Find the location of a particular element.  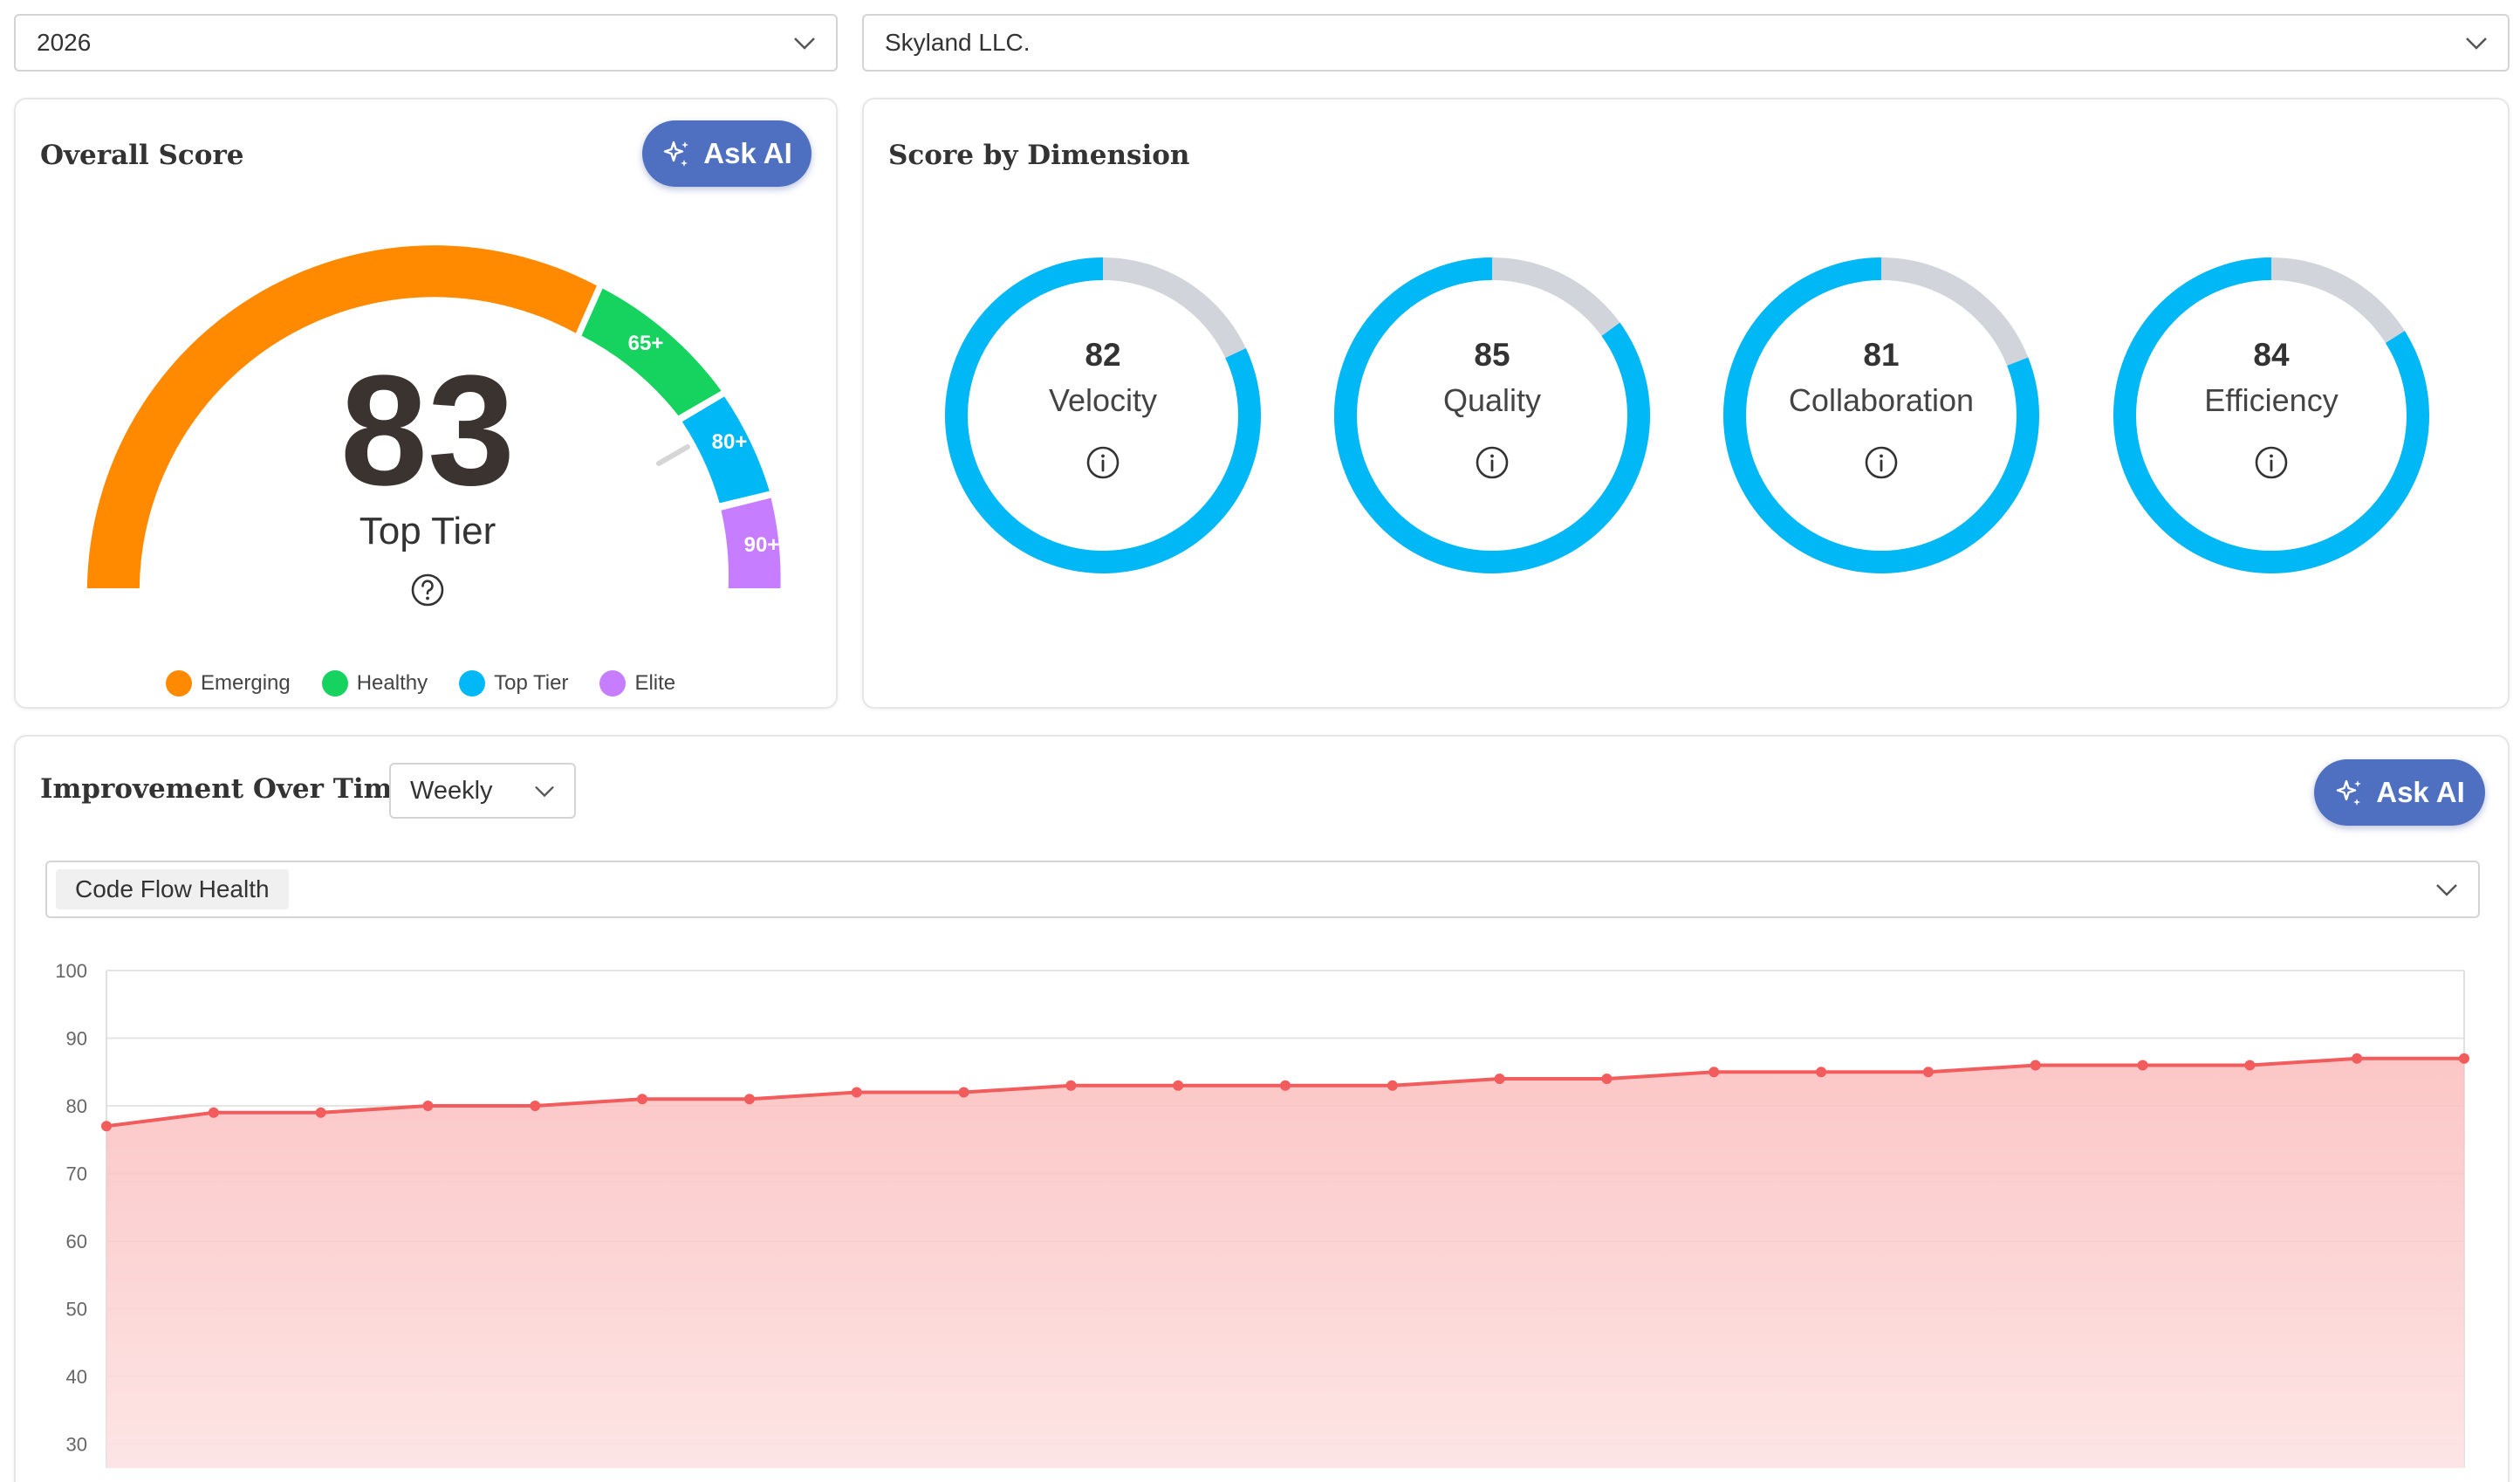

y-tick-label: 50 is located at coordinates (76, 1310).